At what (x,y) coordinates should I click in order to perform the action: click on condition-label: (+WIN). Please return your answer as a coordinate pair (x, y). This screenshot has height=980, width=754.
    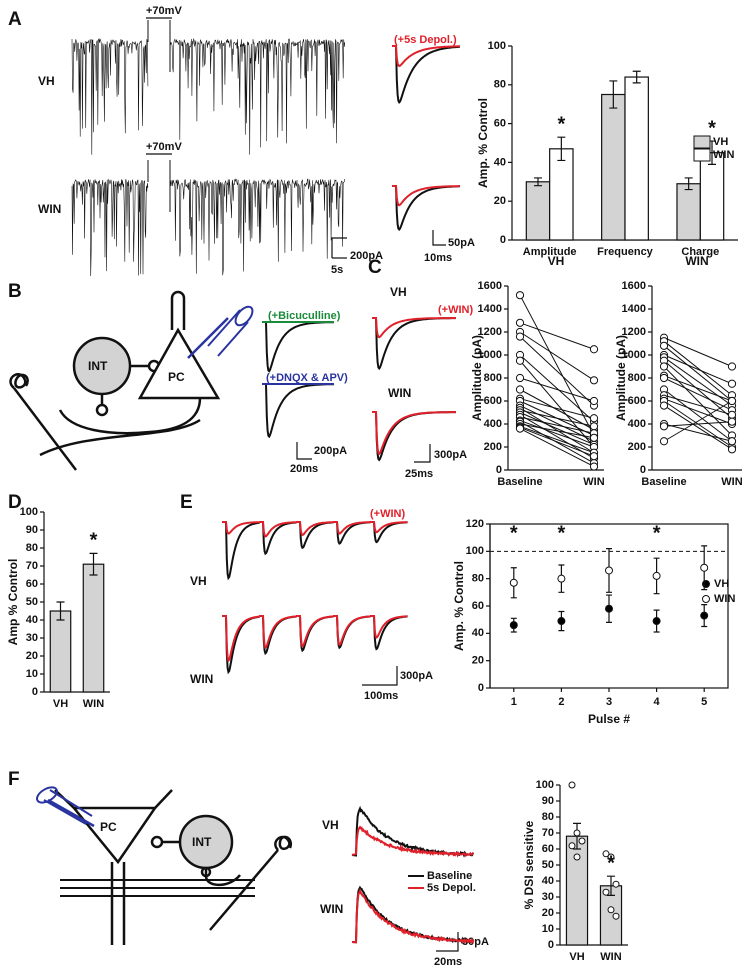
    Looking at the image, I should click on (455, 310).